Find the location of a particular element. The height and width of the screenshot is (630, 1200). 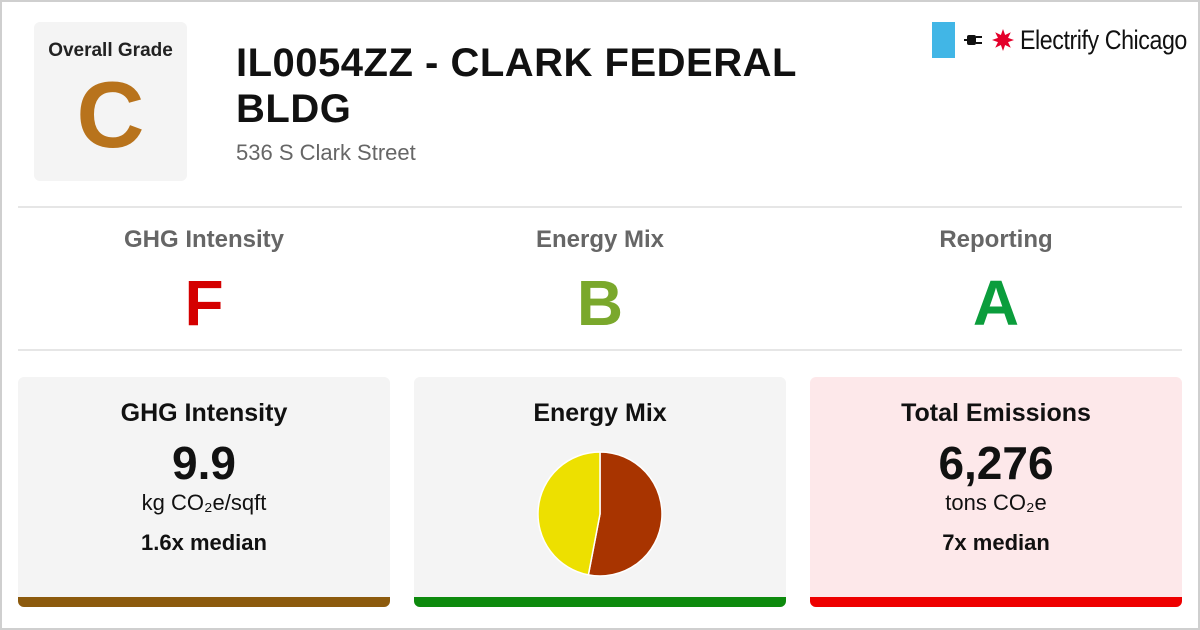

brand-name: Electrify Chicago is located at coordinates (1103, 39).